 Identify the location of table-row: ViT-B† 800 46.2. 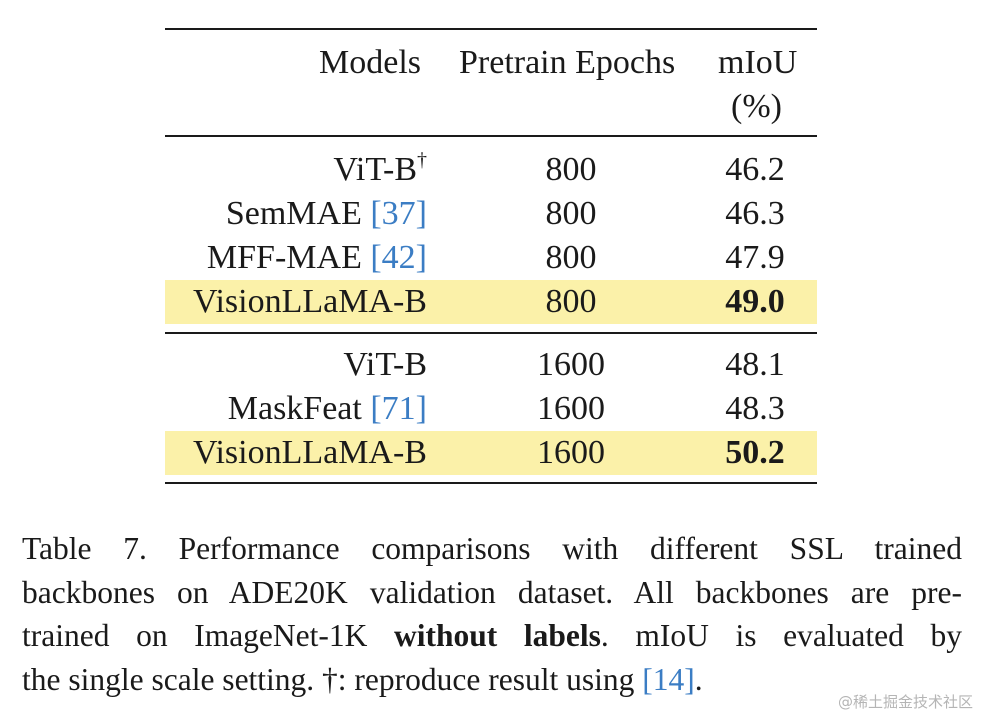
(491, 170).